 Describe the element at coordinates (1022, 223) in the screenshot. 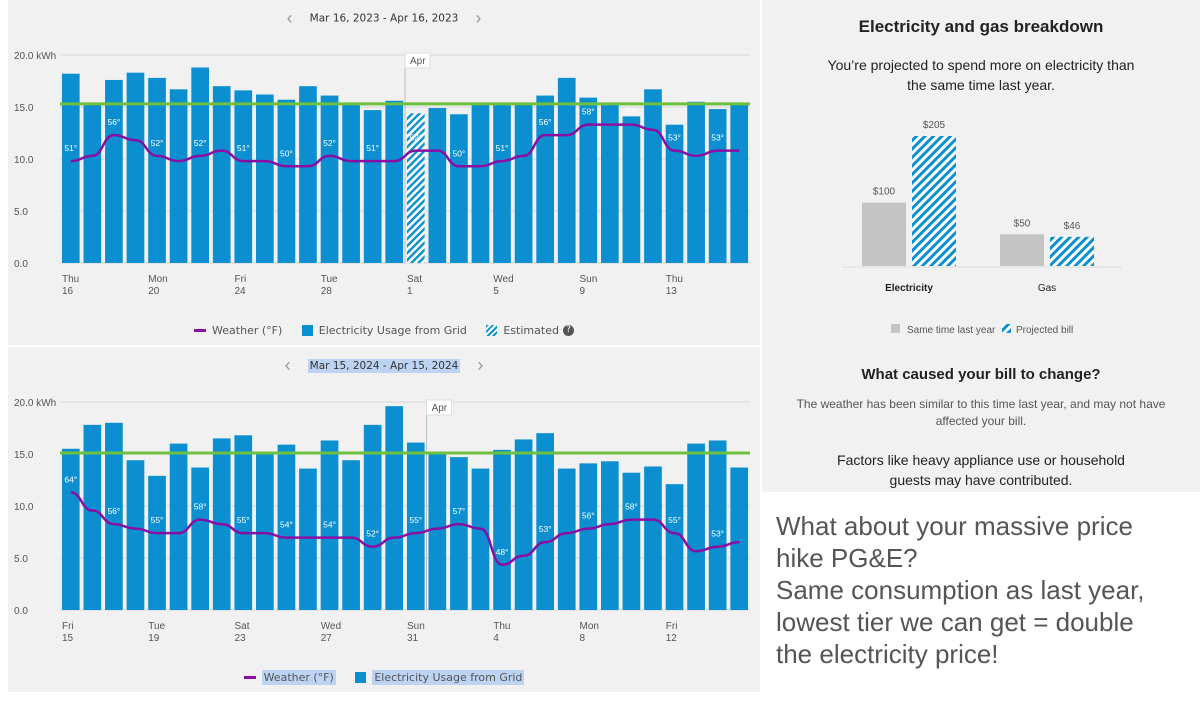

I see `bar-value-label: $50` at that location.